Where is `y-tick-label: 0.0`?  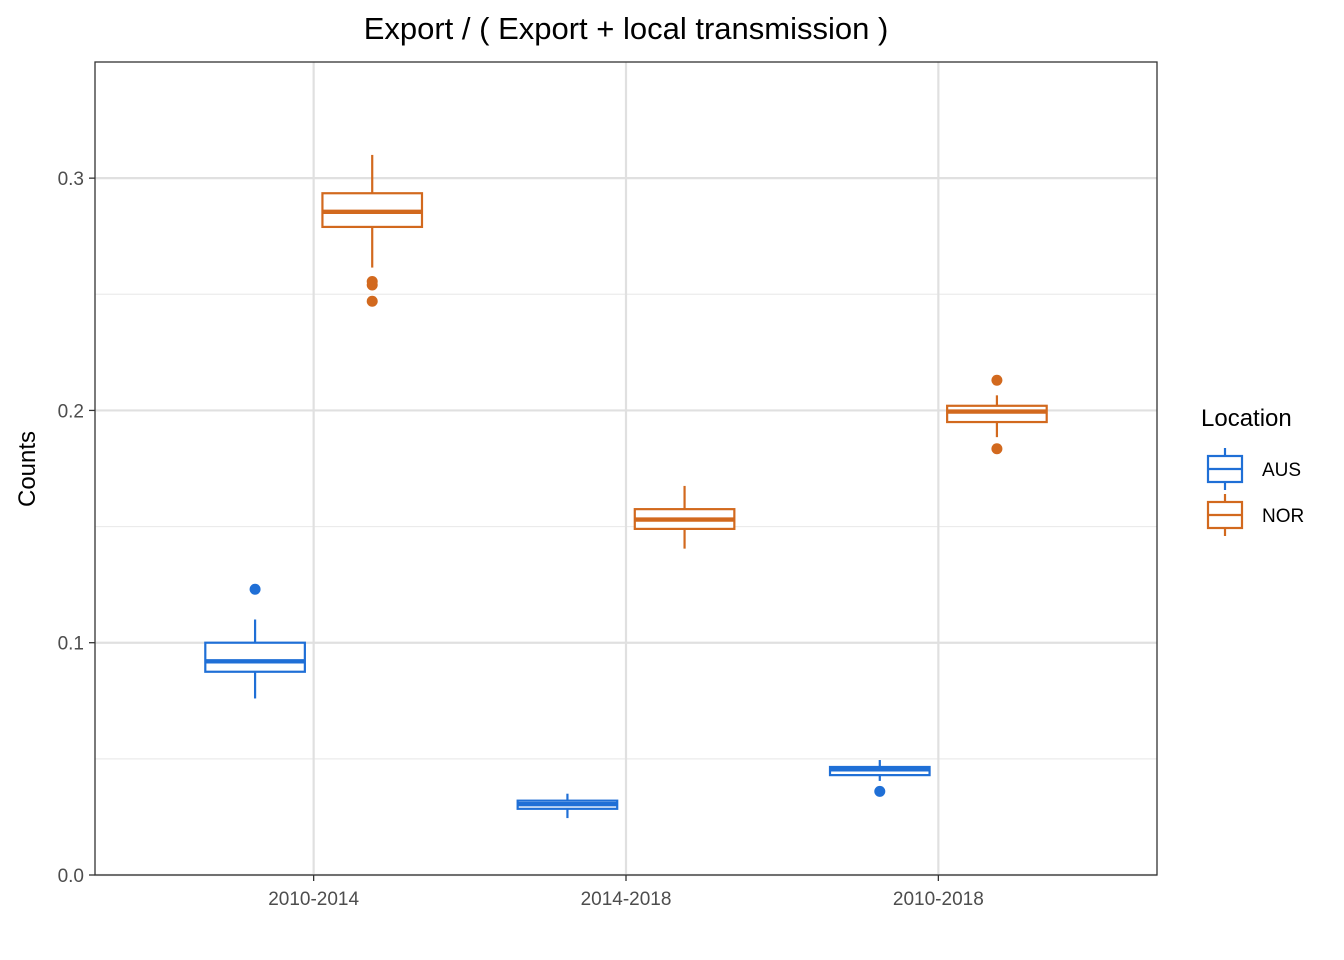 y-tick-label: 0.0 is located at coordinates (71, 876).